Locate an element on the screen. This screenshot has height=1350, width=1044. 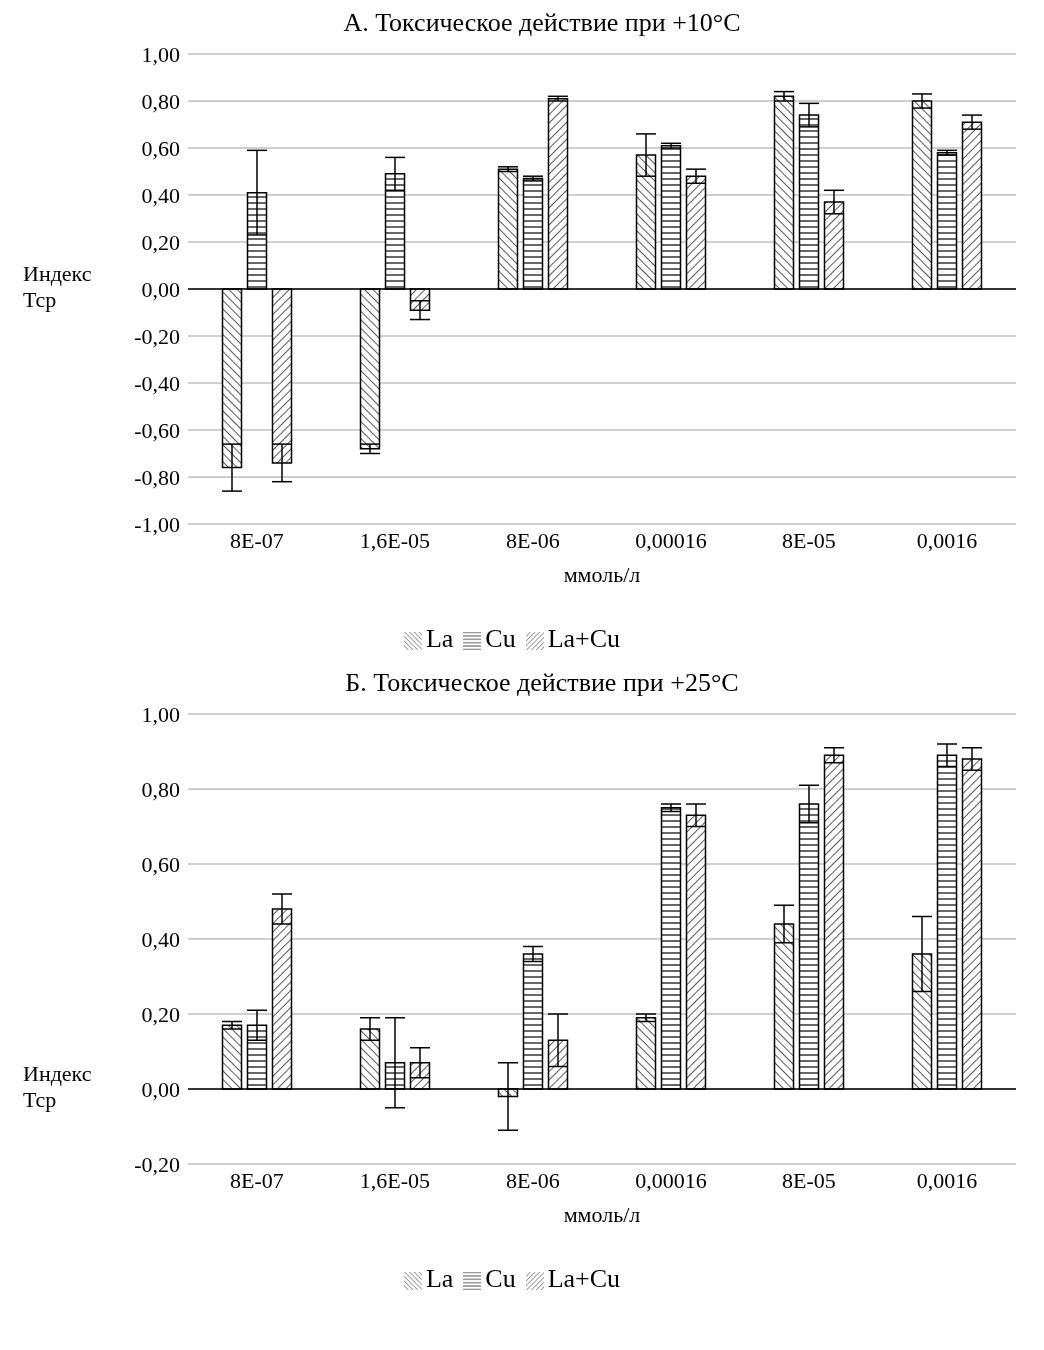
y-tick-label: -0,80 is located at coordinates (157, 477).